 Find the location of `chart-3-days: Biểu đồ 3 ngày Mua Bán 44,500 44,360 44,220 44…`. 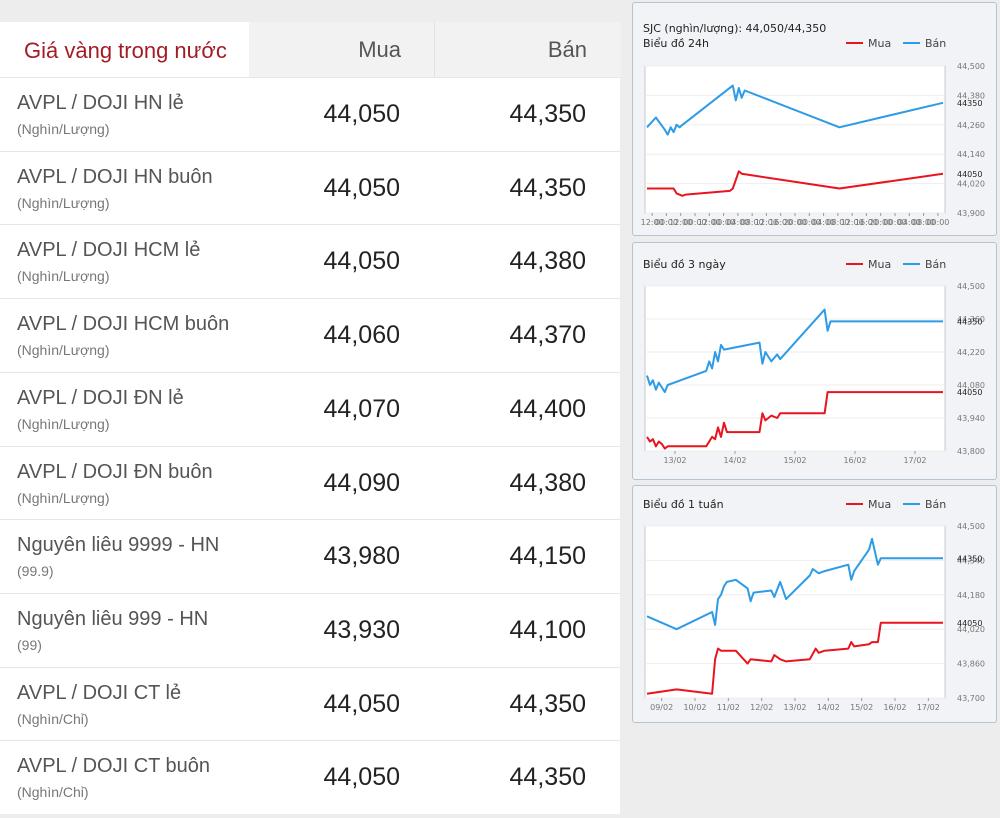

chart-3-days: Biểu đồ 3 ngày Mua Bán 44,500 44,360 44,220 44… is located at coordinates (814, 361).